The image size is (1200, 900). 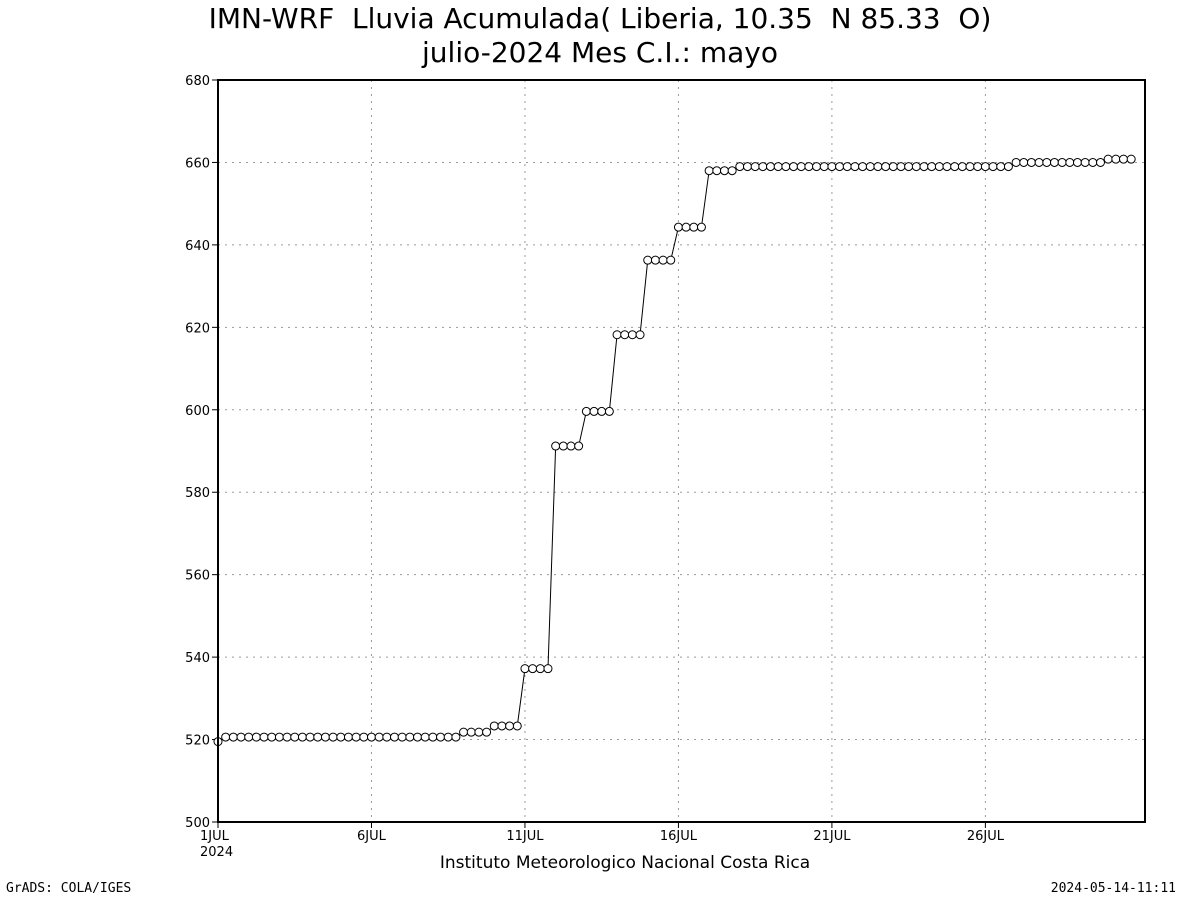 I want to click on y-tick-label: 580, so click(x=197, y=493).